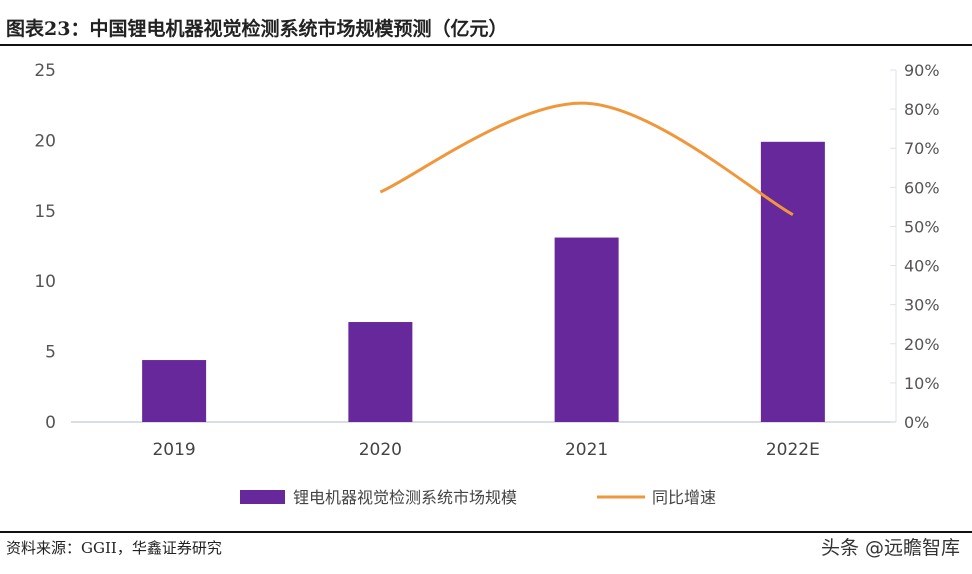 This screenshot has height=574, width=972. I want to click on watermark: 头条 @远瞻智库, so click(890, 548).